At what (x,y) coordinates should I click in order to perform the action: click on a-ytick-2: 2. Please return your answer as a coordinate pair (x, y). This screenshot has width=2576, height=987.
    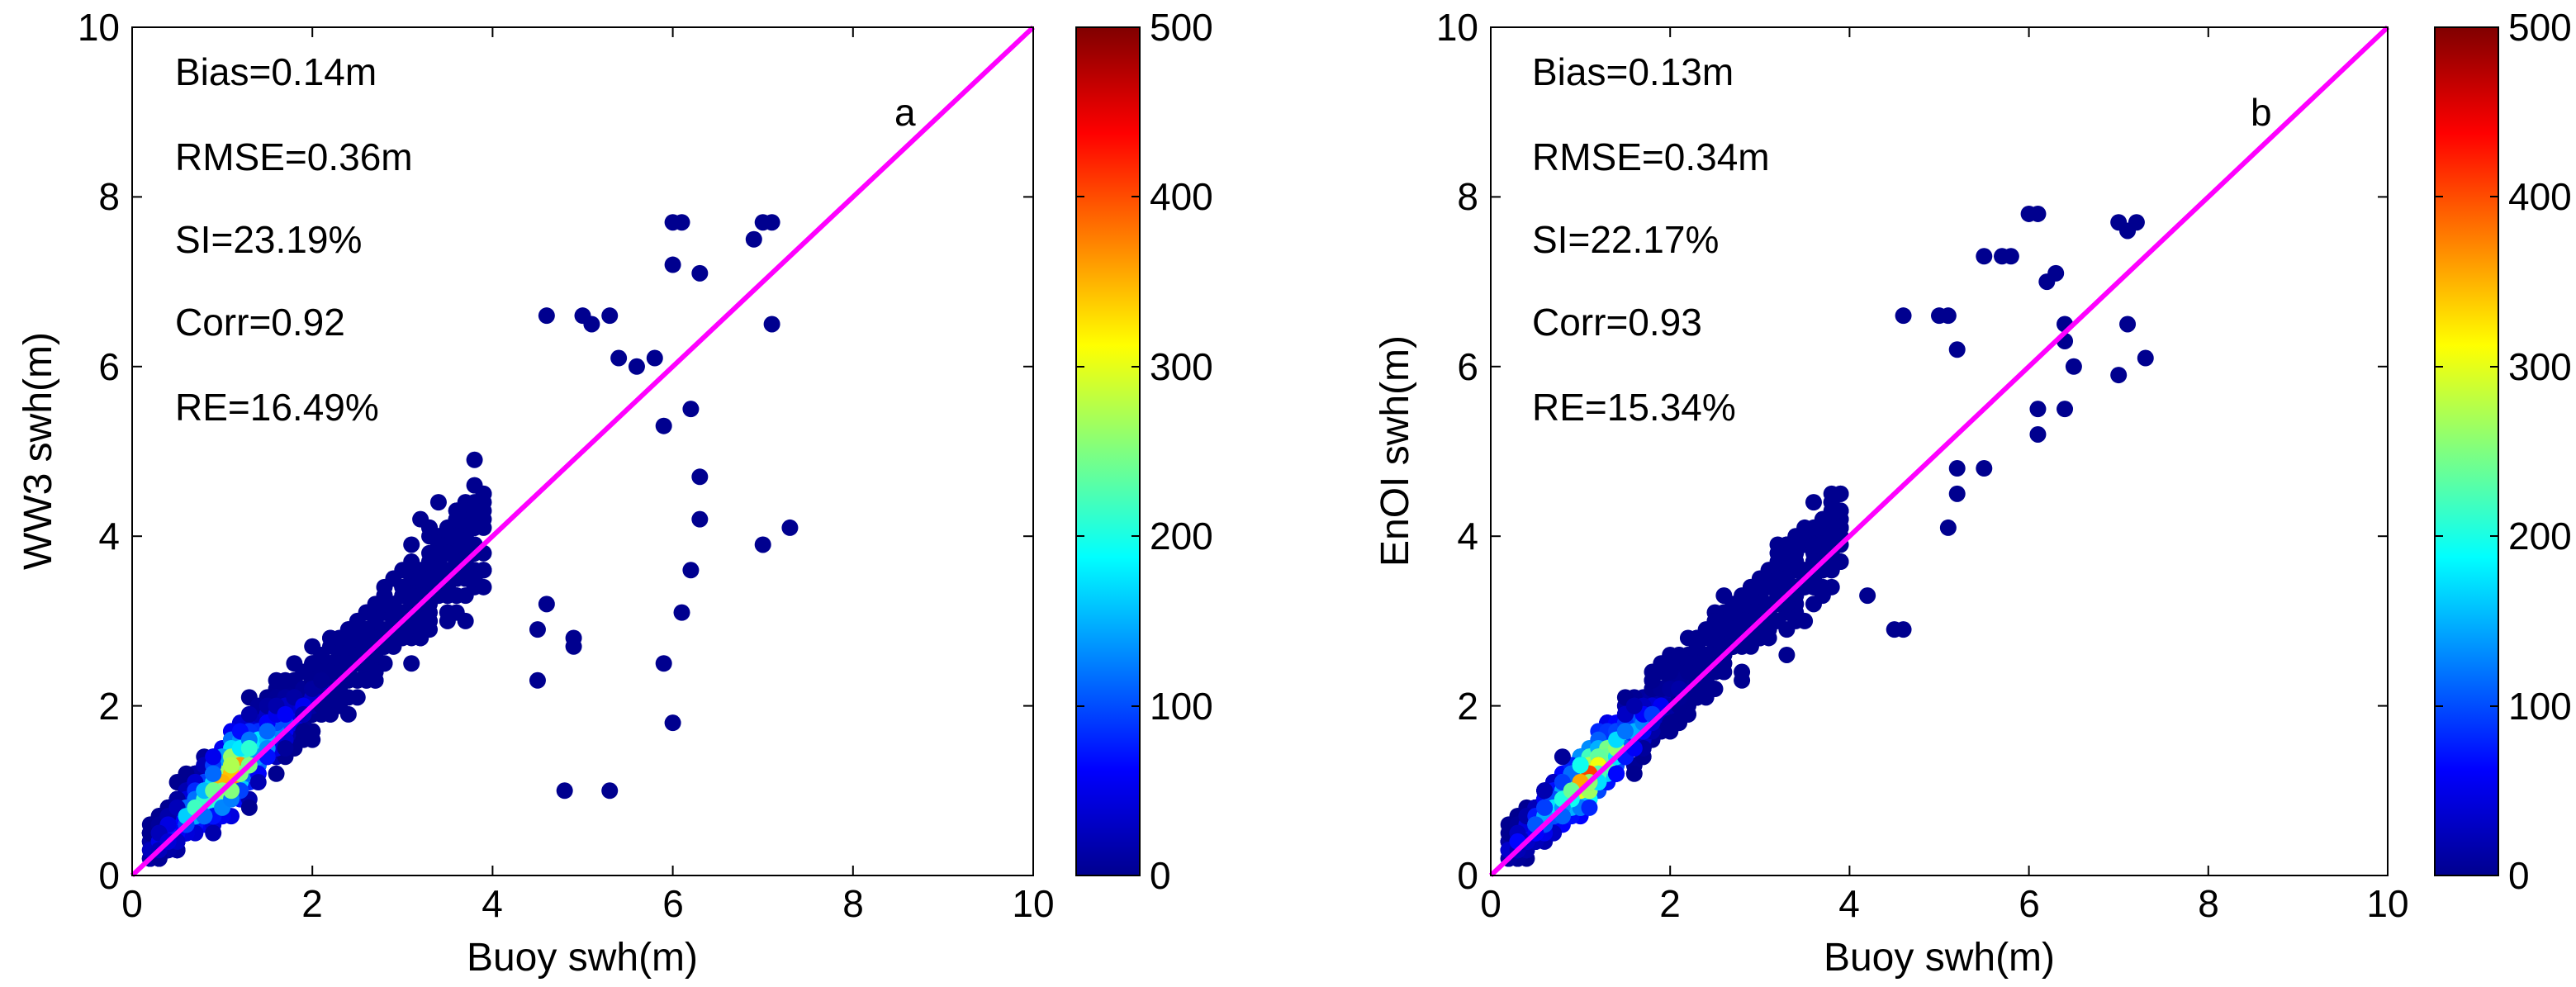
    Looking at the image, I should click on (109, 706).